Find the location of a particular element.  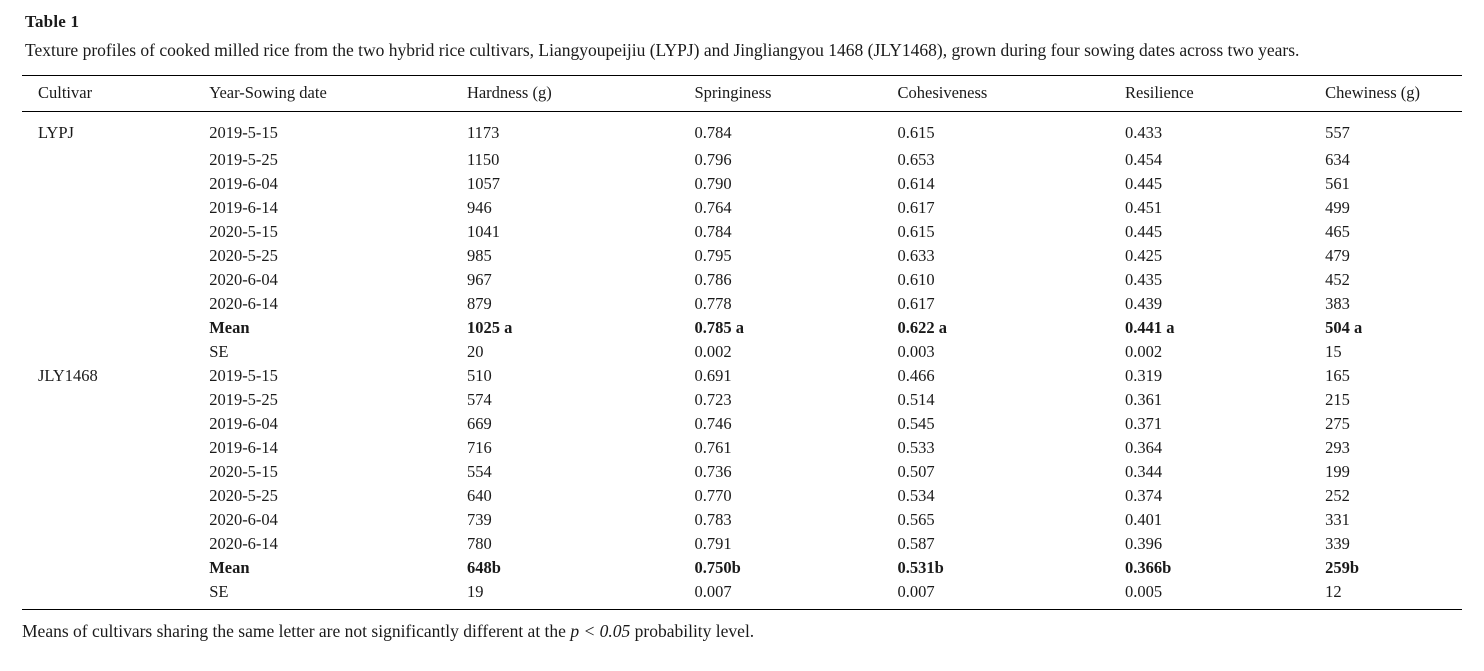

cohesiveness-cell: 0.531b is located at coordinates (920, 567).